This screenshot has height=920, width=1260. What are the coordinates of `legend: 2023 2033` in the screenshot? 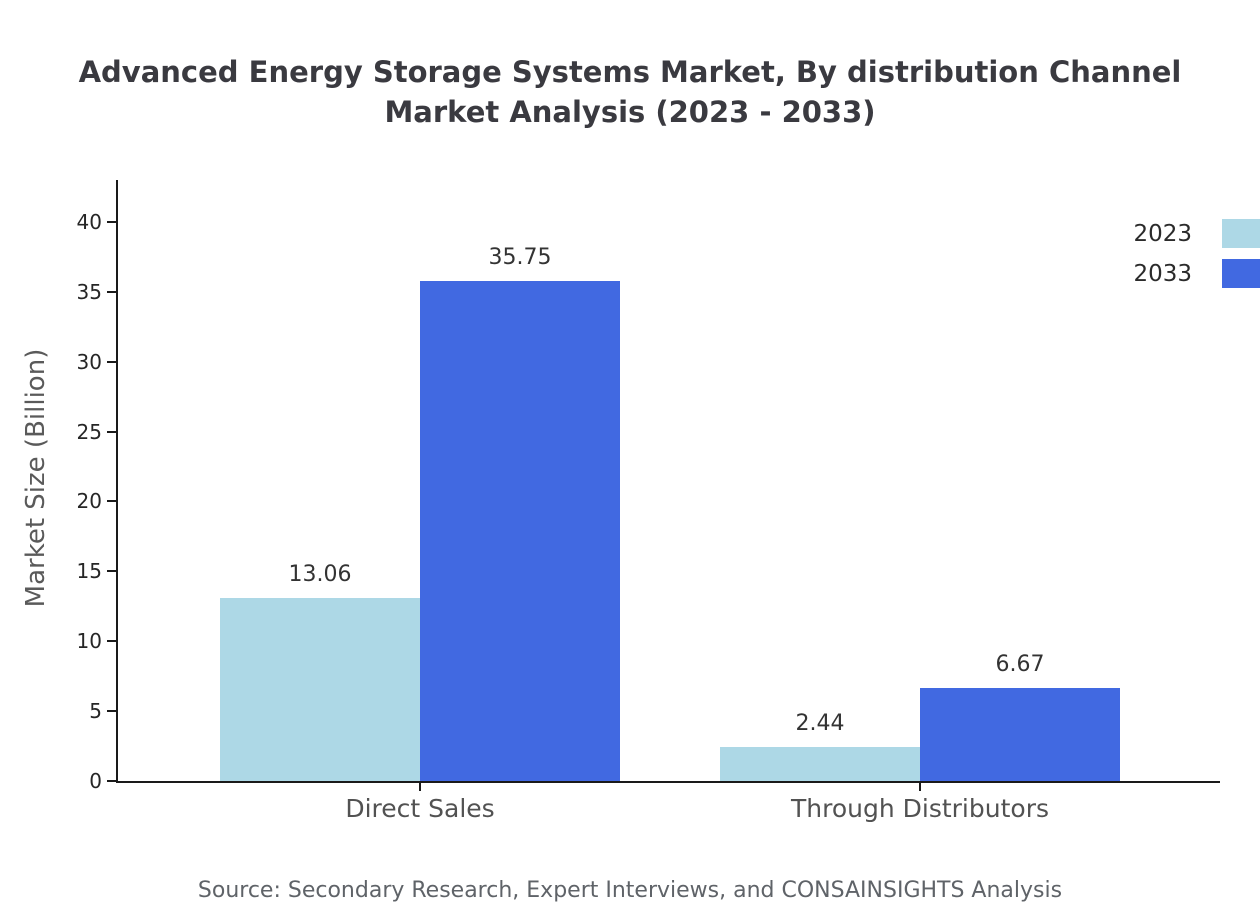 It's located at (1196, 253).